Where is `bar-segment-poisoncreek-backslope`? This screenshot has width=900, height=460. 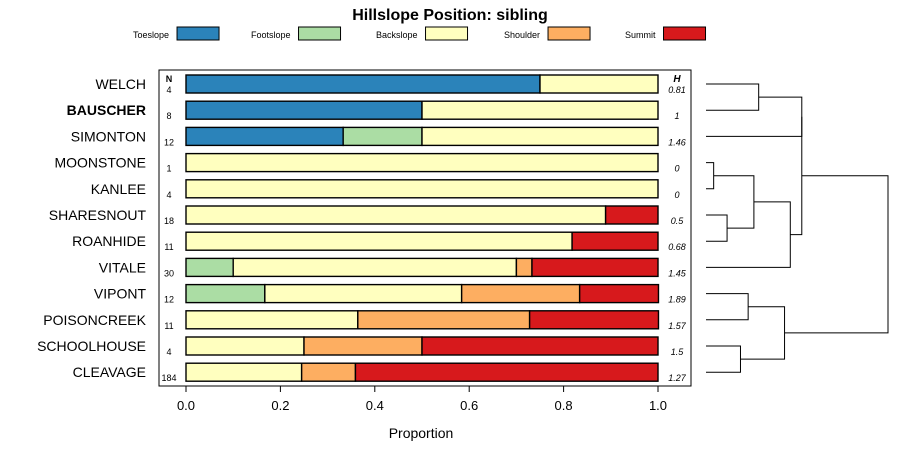 bar-segment-poisoncreek-backslope is located at coordinates (272, 320).